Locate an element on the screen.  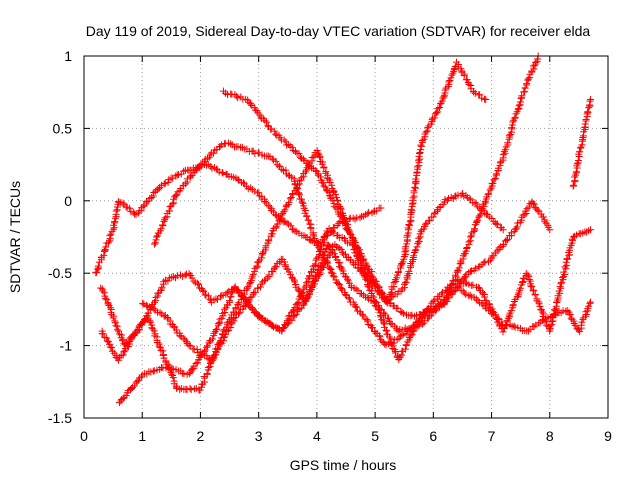
x-tick-label: 6 is located at coordinates (433, 436).